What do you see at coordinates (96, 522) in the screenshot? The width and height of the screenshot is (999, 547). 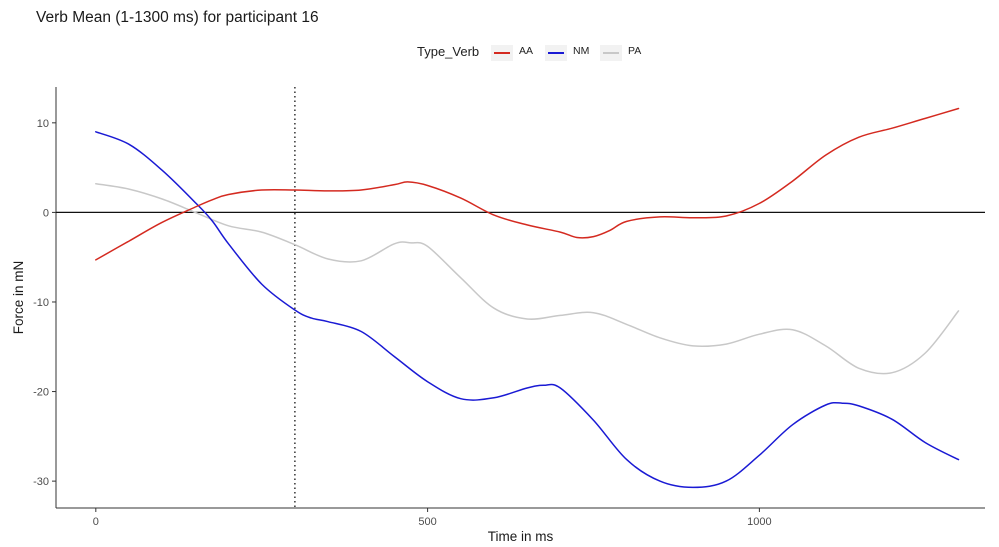 I see `x-tick-label: 0` at bounding box center [96, 522].